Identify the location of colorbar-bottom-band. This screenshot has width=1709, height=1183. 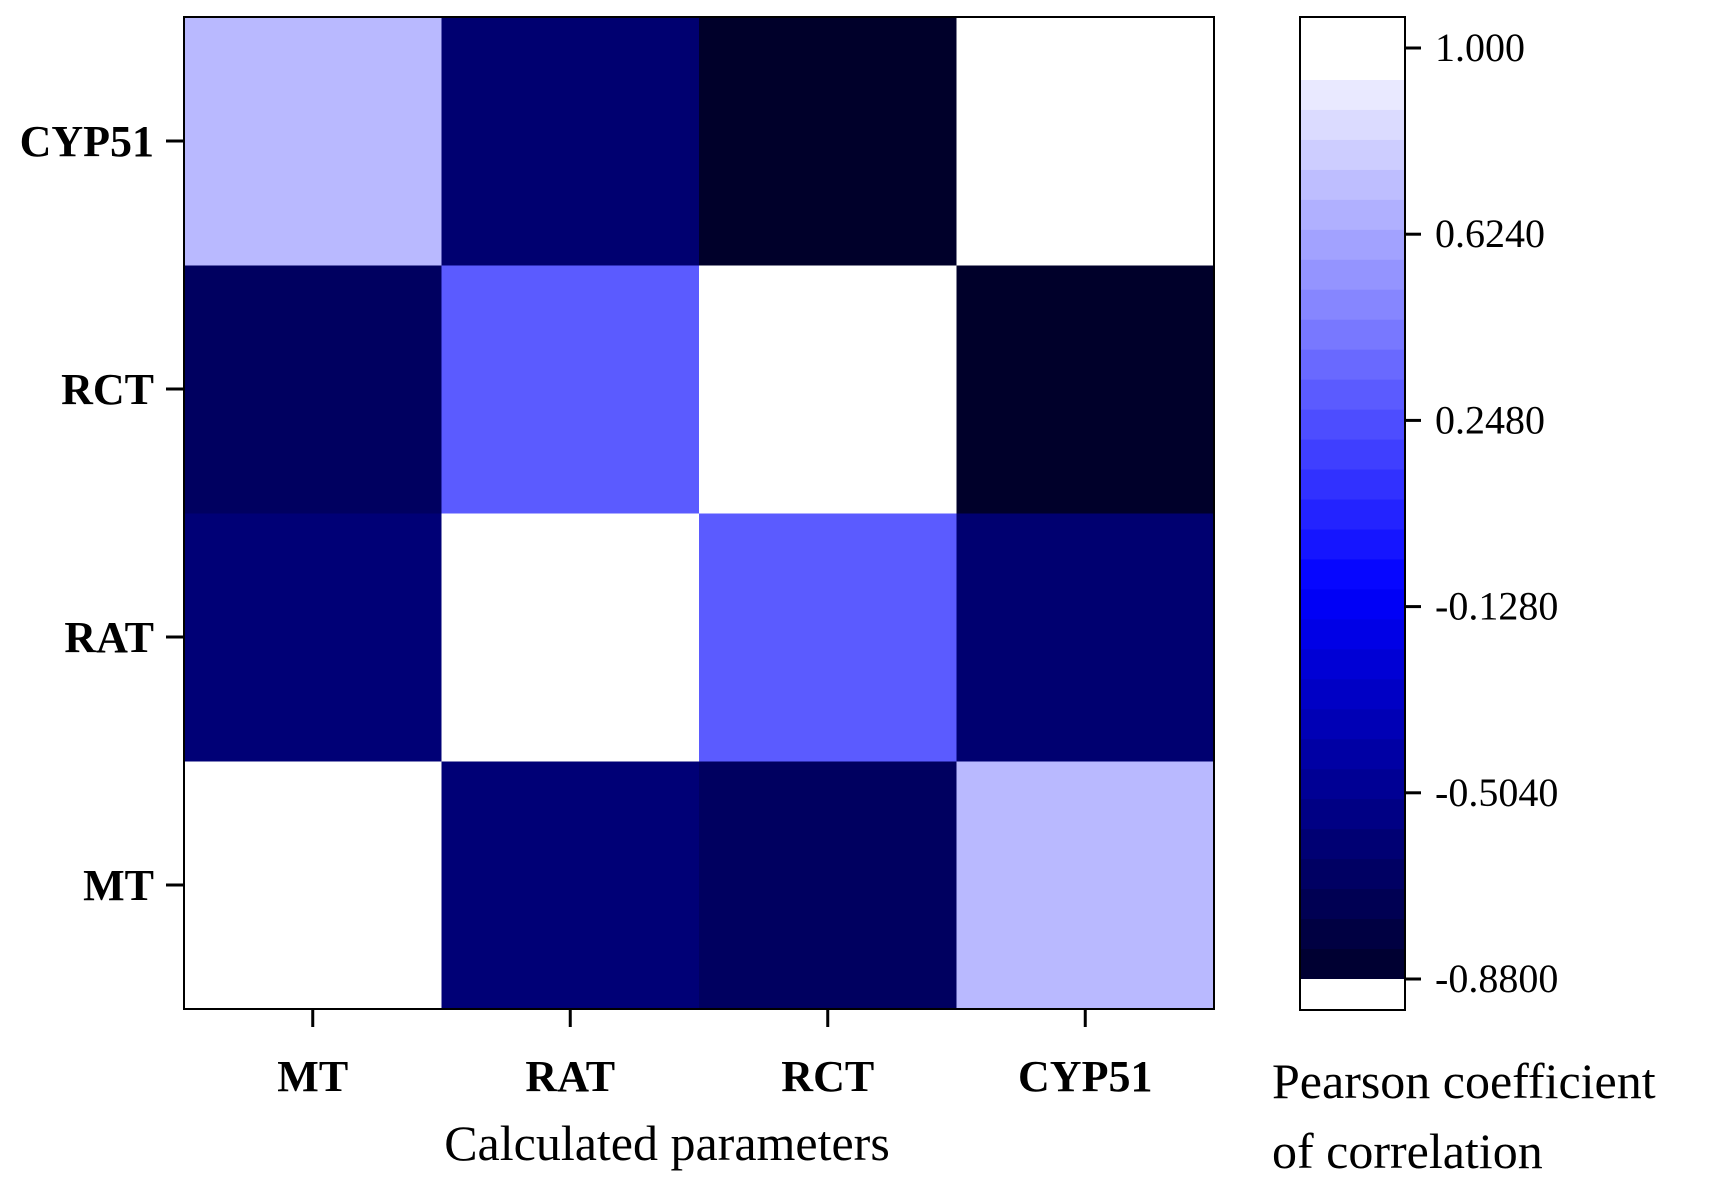
(1352, 994).